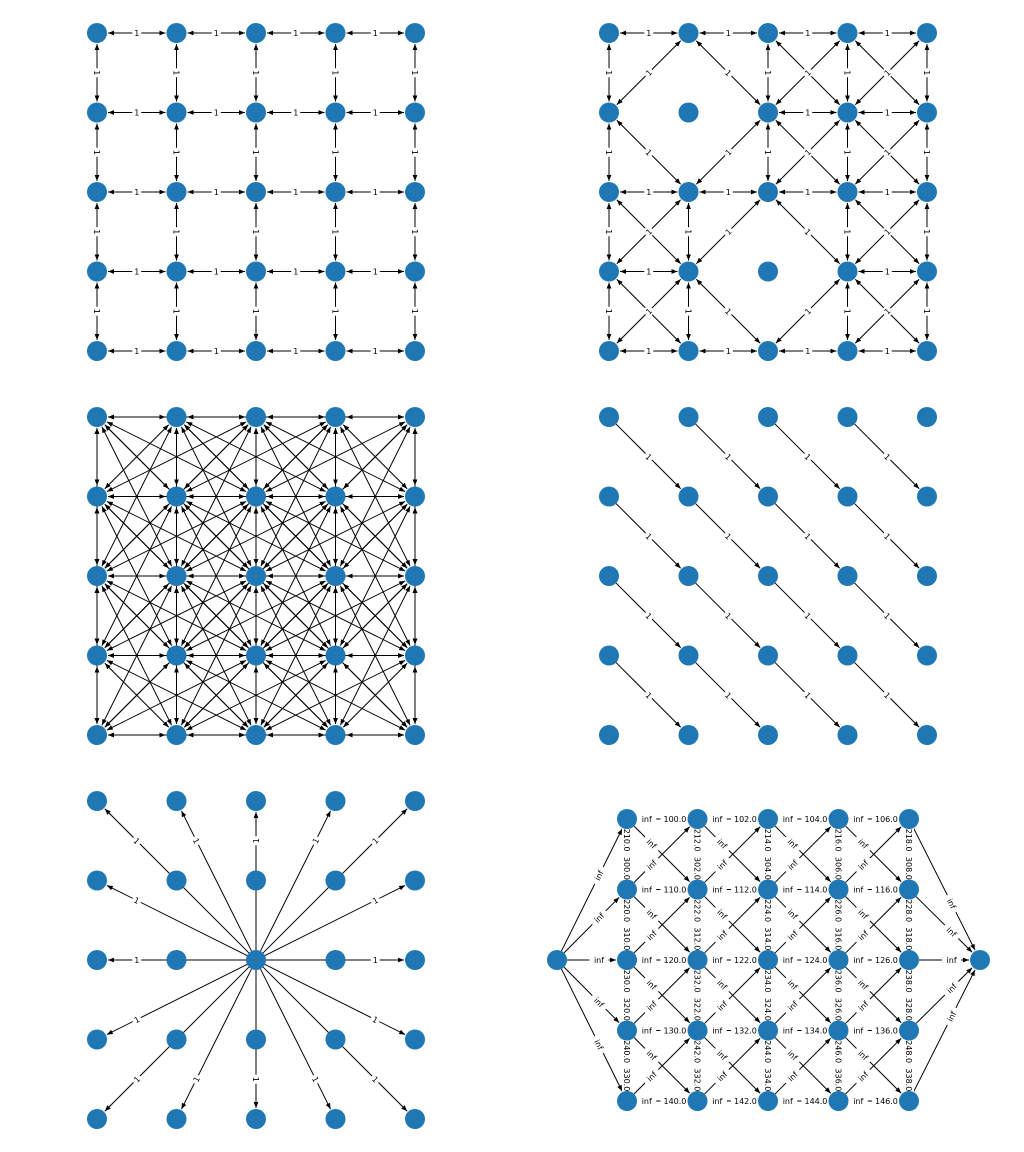 The width and height of the screenshot is (1024, 1152). I want to click on edge-label: 210.0, so click(626, 840).